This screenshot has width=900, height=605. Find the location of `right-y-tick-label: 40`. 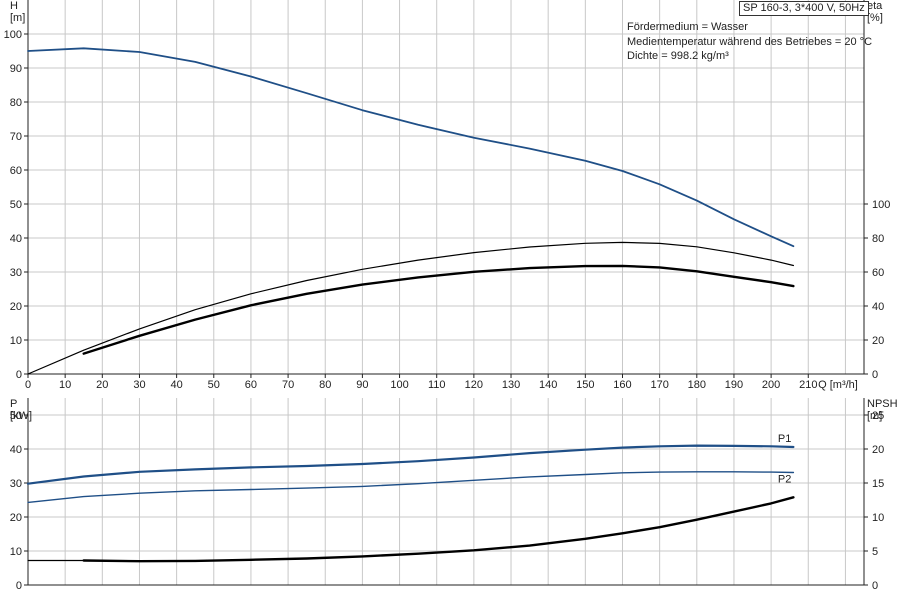

right-y-tick-label: 40 is located at coordinates (878, 307).